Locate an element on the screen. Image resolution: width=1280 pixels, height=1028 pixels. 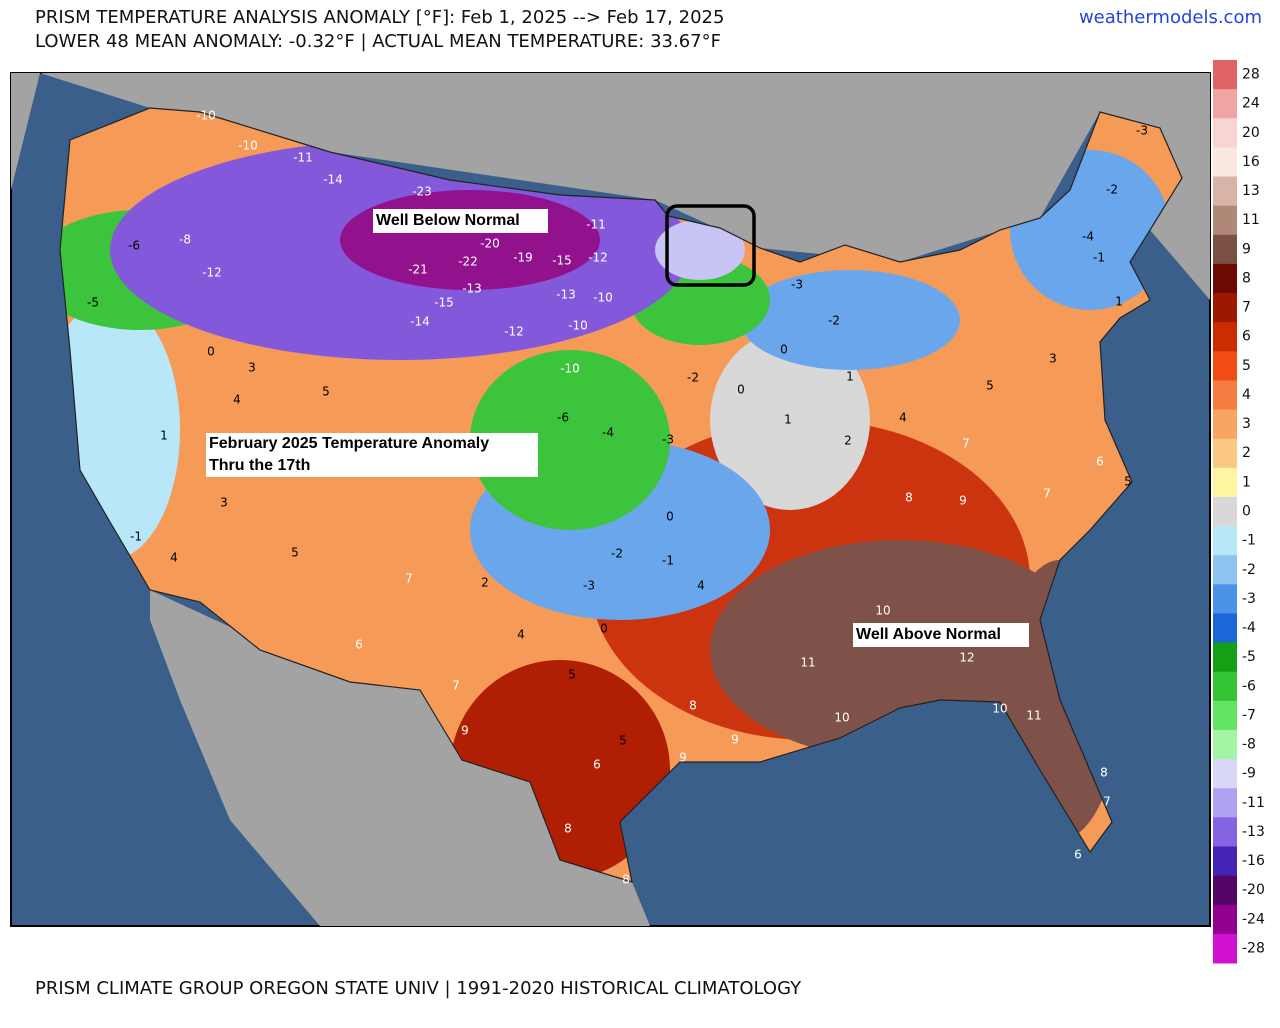
station-value: -4 is located at coordinates (608, 433).